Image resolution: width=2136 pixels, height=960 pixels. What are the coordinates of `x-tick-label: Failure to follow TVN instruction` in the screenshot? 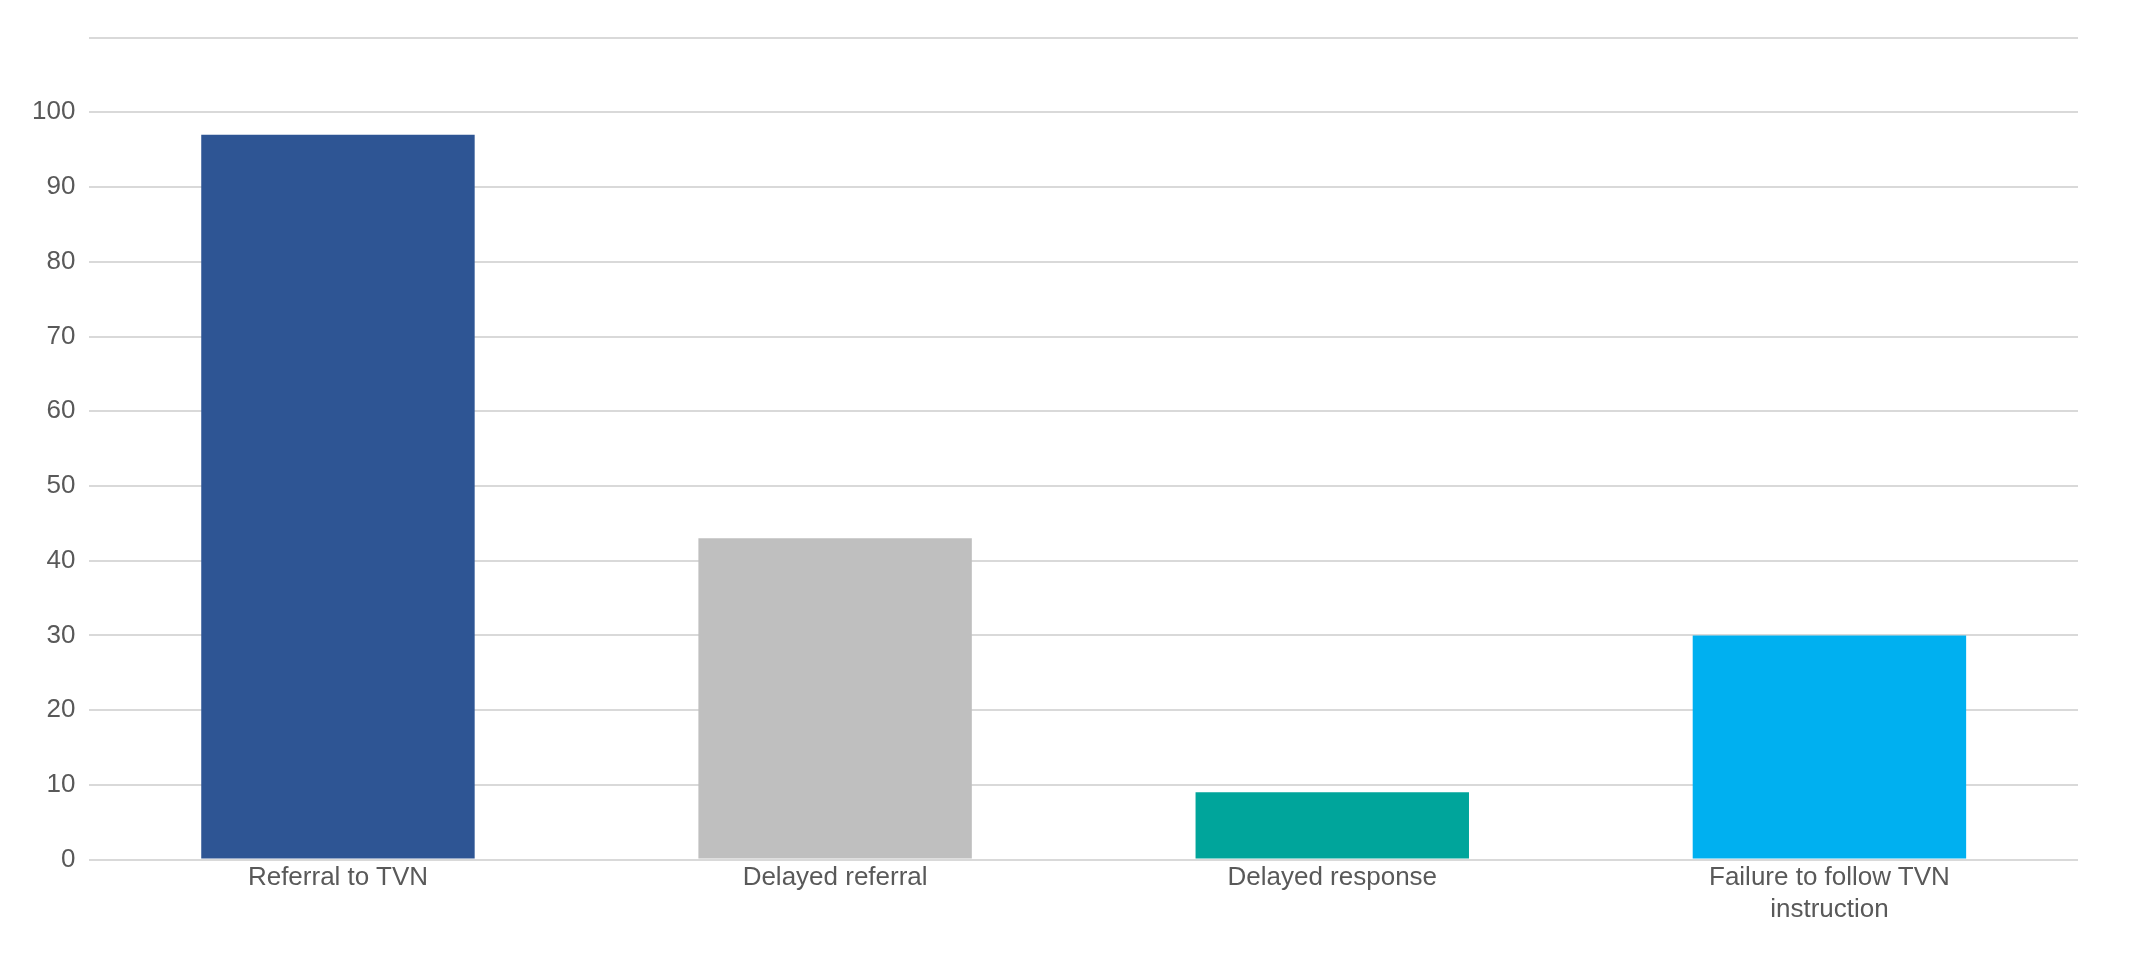 It's located at (1829, 892).